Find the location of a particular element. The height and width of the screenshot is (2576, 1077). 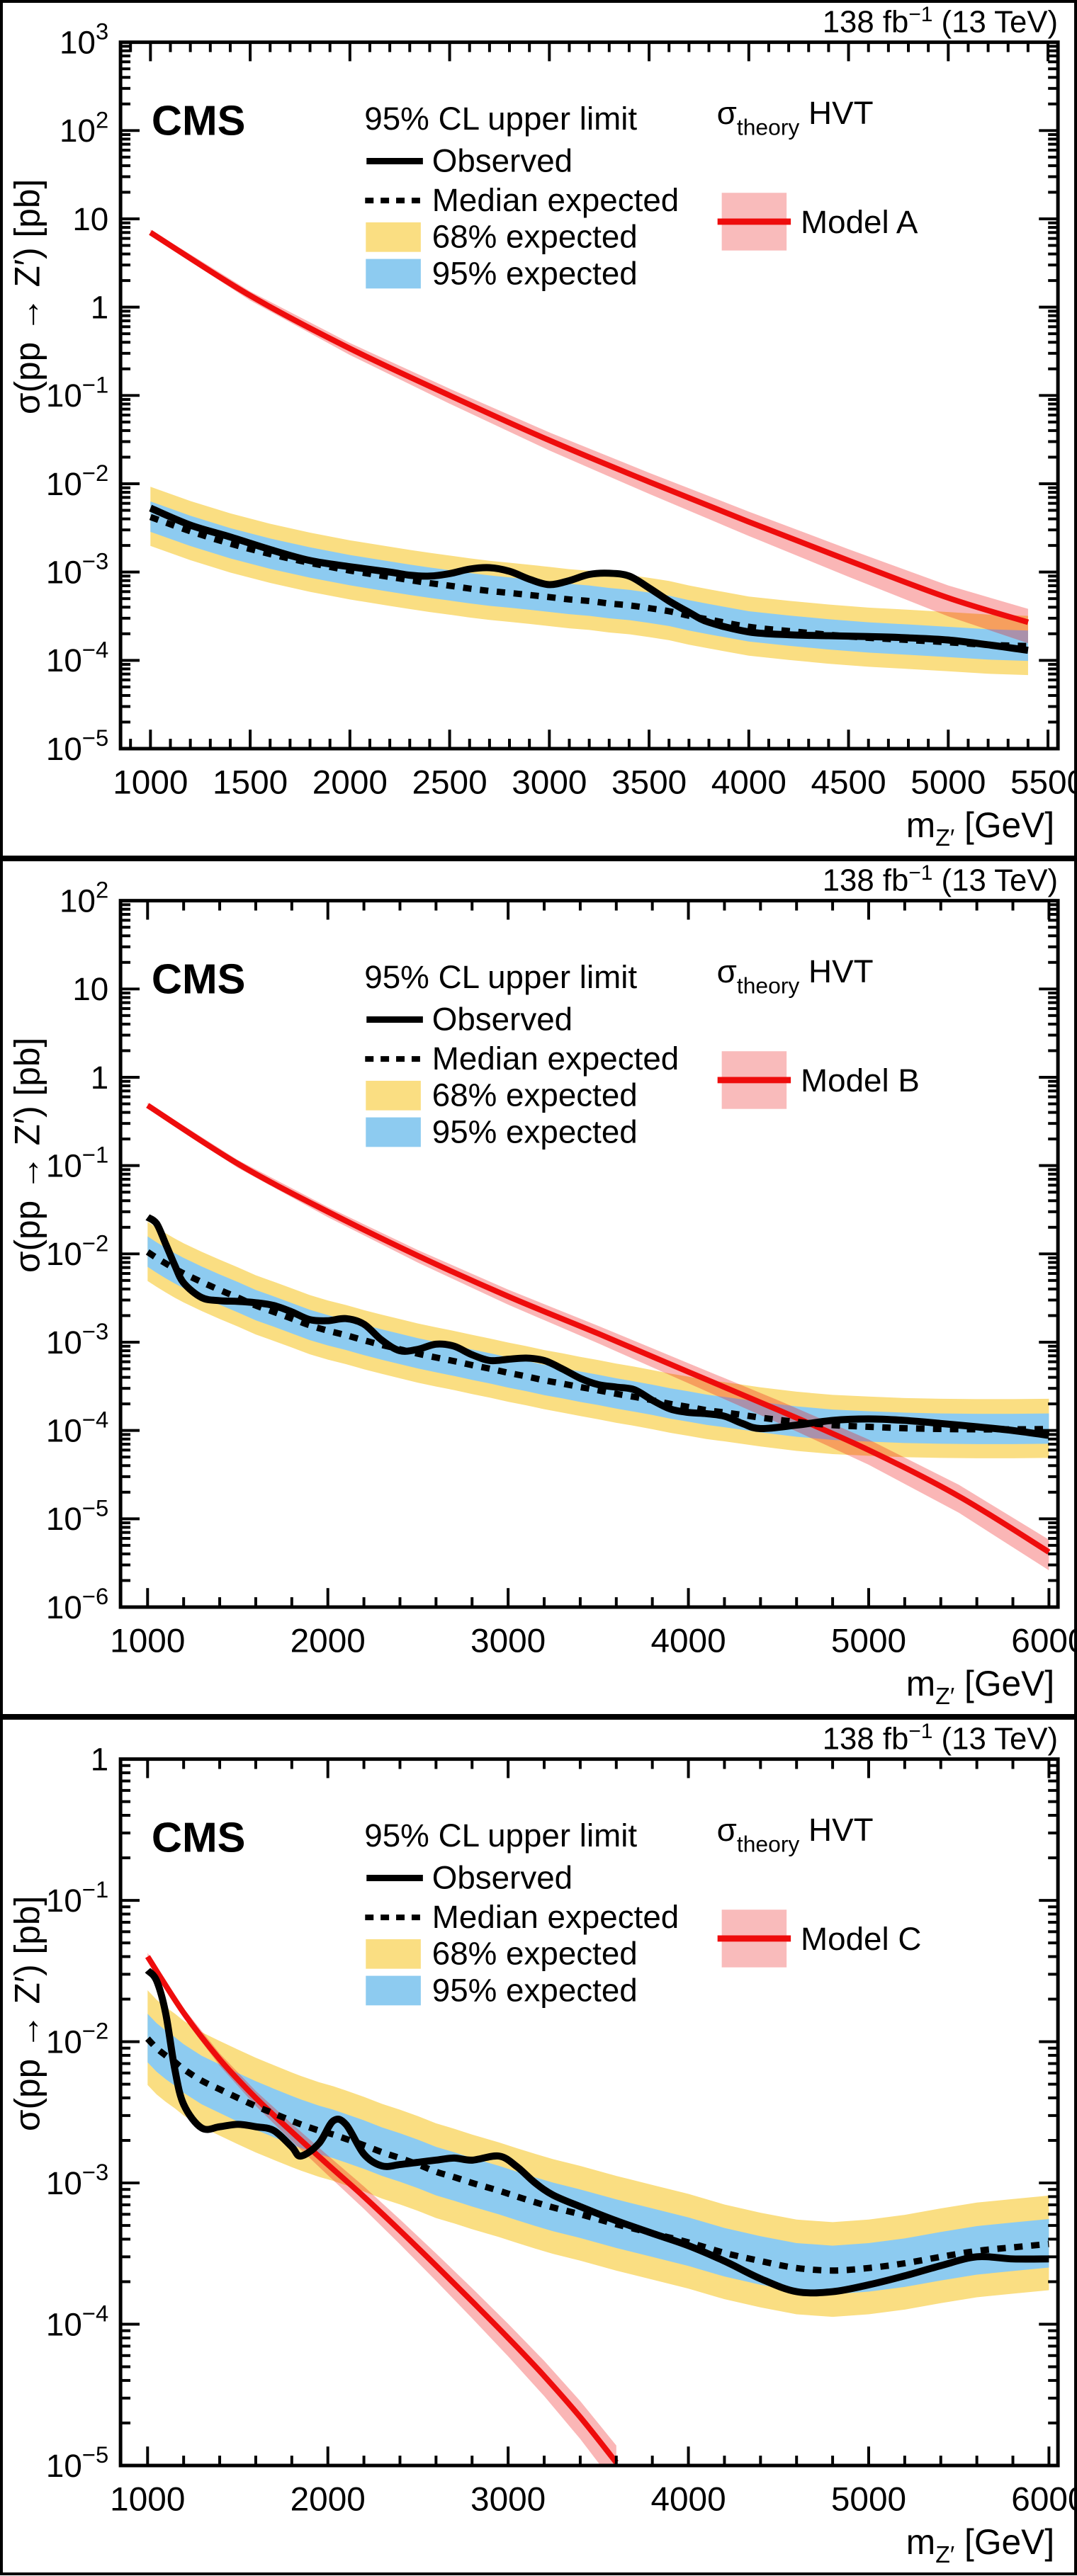

model-label: Model A is located at coordinates (859, 222).